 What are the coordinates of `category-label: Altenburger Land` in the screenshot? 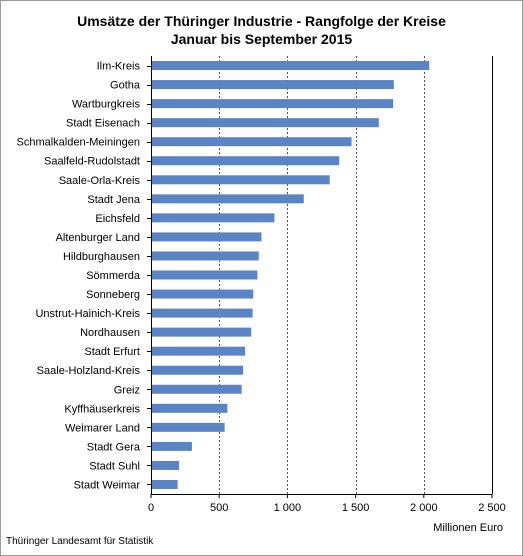 It's located at (98, 238).